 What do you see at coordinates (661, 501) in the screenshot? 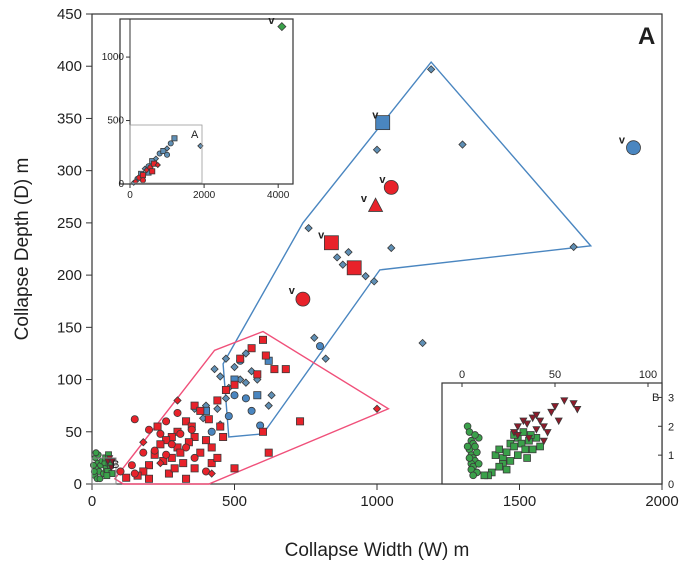
I see `x-tick-label: 2000` at bounding box center [661, 501].